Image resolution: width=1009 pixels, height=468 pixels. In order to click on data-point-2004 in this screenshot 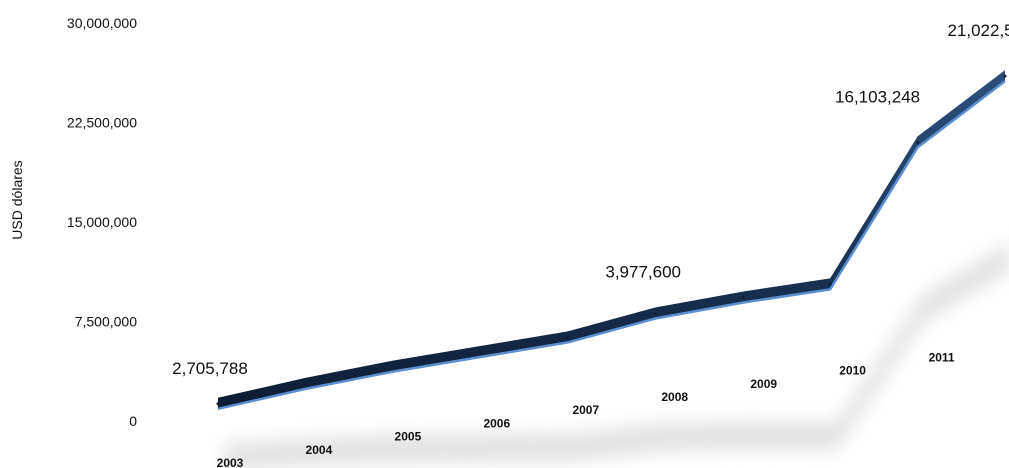, I will do `click(305, 384)`.